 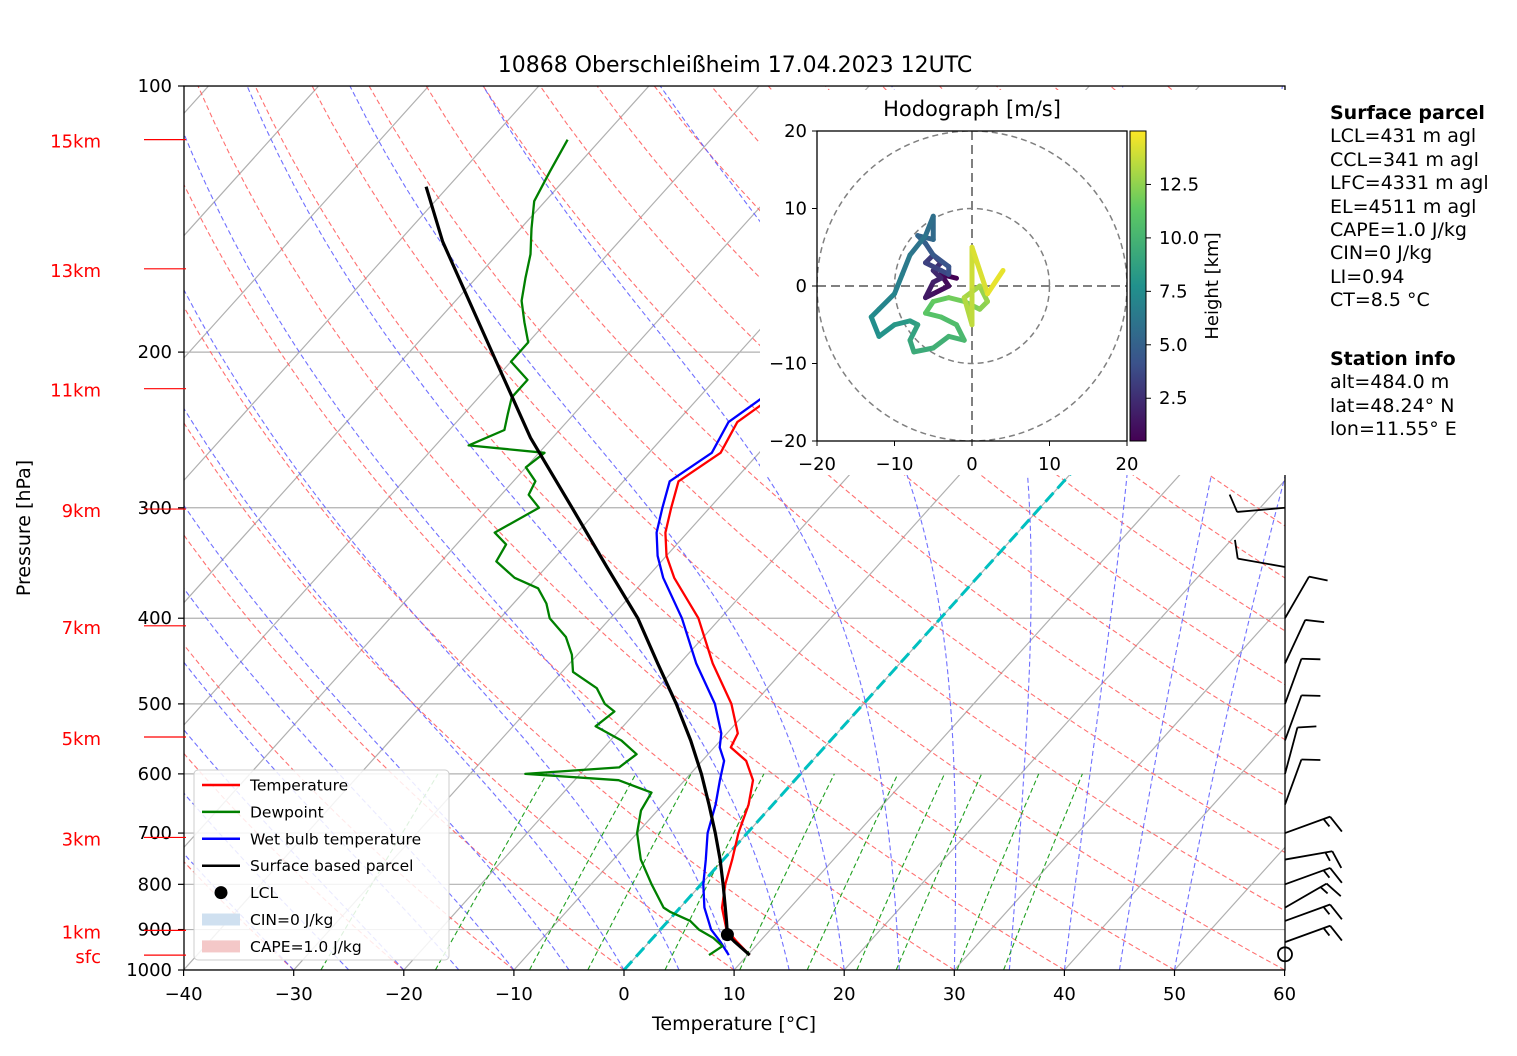 What do you see at coordinates (184, 994) in the screenshot?
I see `x-tick-label: −40` at bounding box center [184, 994].